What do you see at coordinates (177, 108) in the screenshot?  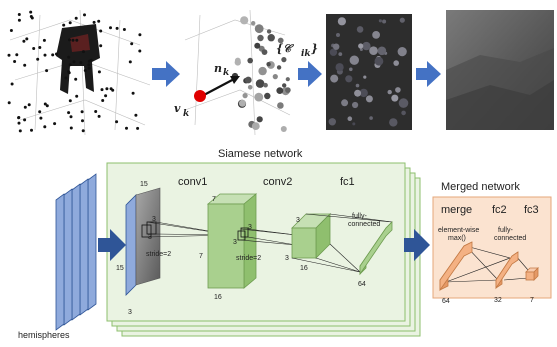 I see `view-label: v` at bounding box center [177, 108].